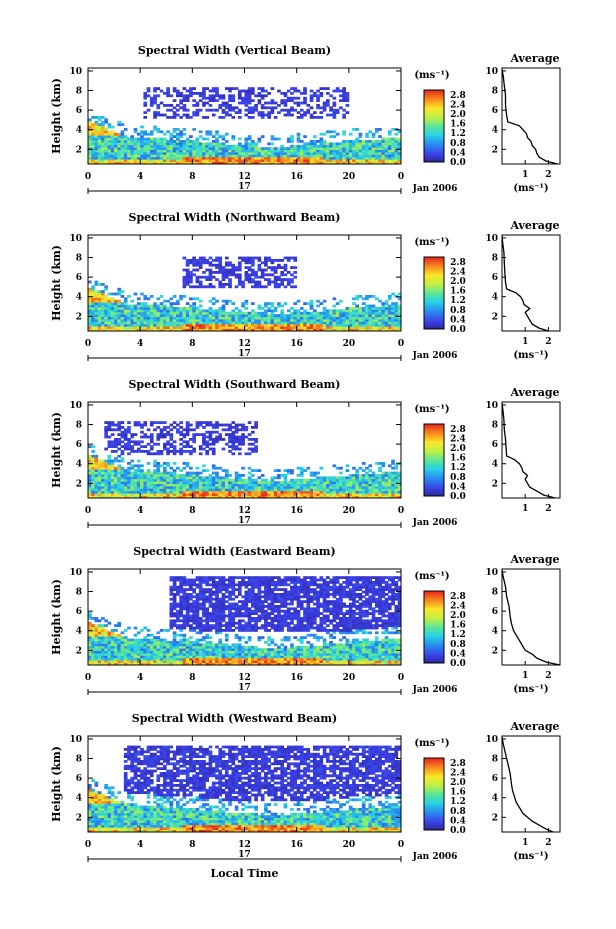 This screenshot has height=929, width=616. Describe the element at coordinates (434, 311) in the screenshot. I see `colorbar-segment` at that location.